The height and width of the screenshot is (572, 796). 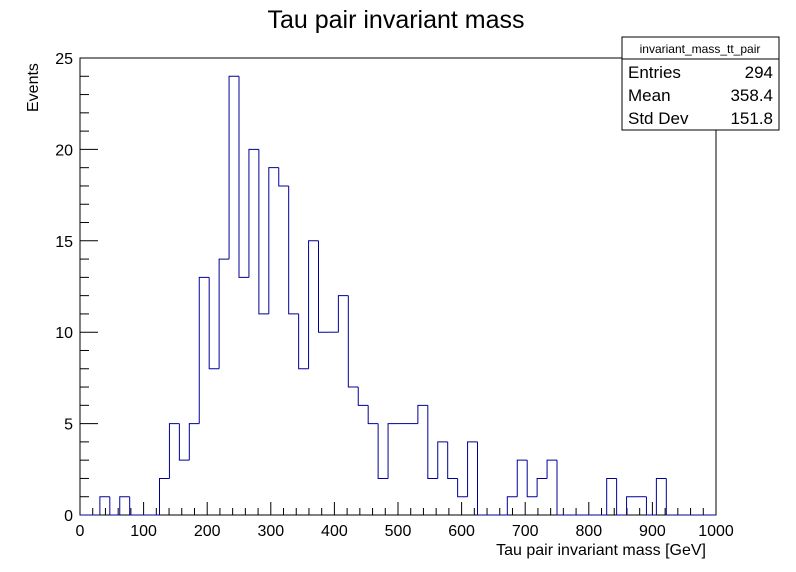 I want to click on y-tick-label: 25, so click(x=64, y=59).